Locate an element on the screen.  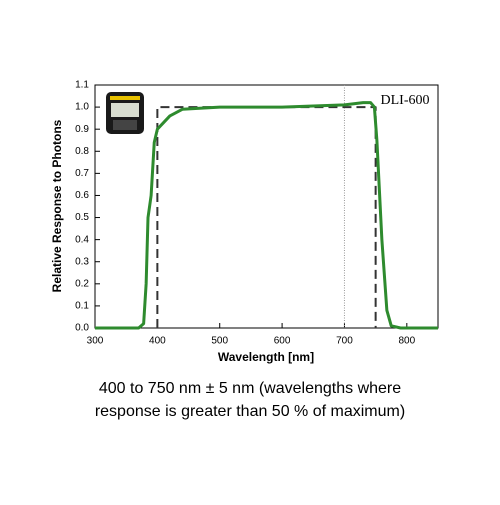
y-tick-label: 0.5 is located at coordinates (82, 217).